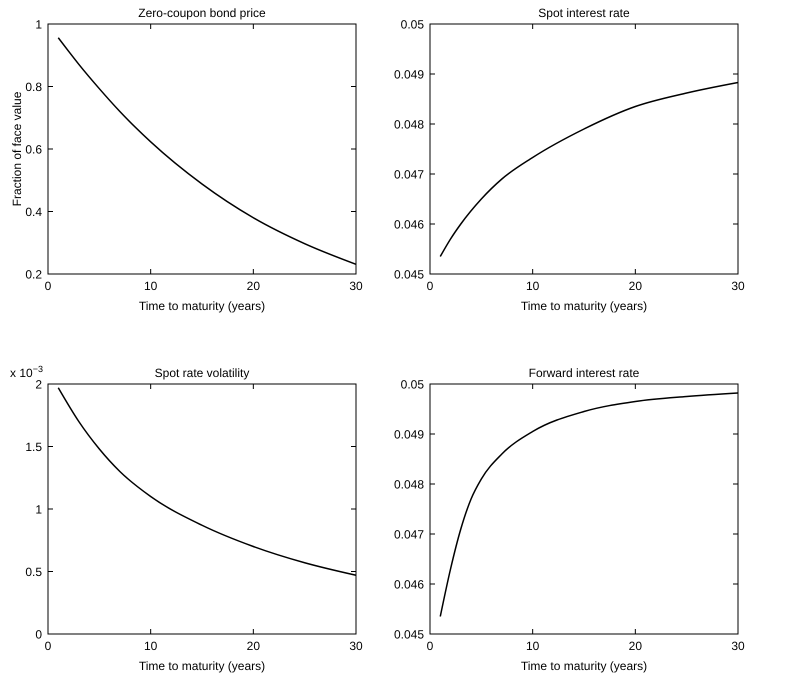  Describe the element at coordinates (33, 447) in the screenshot. I see `y-tick-label: 1.5` at that location.